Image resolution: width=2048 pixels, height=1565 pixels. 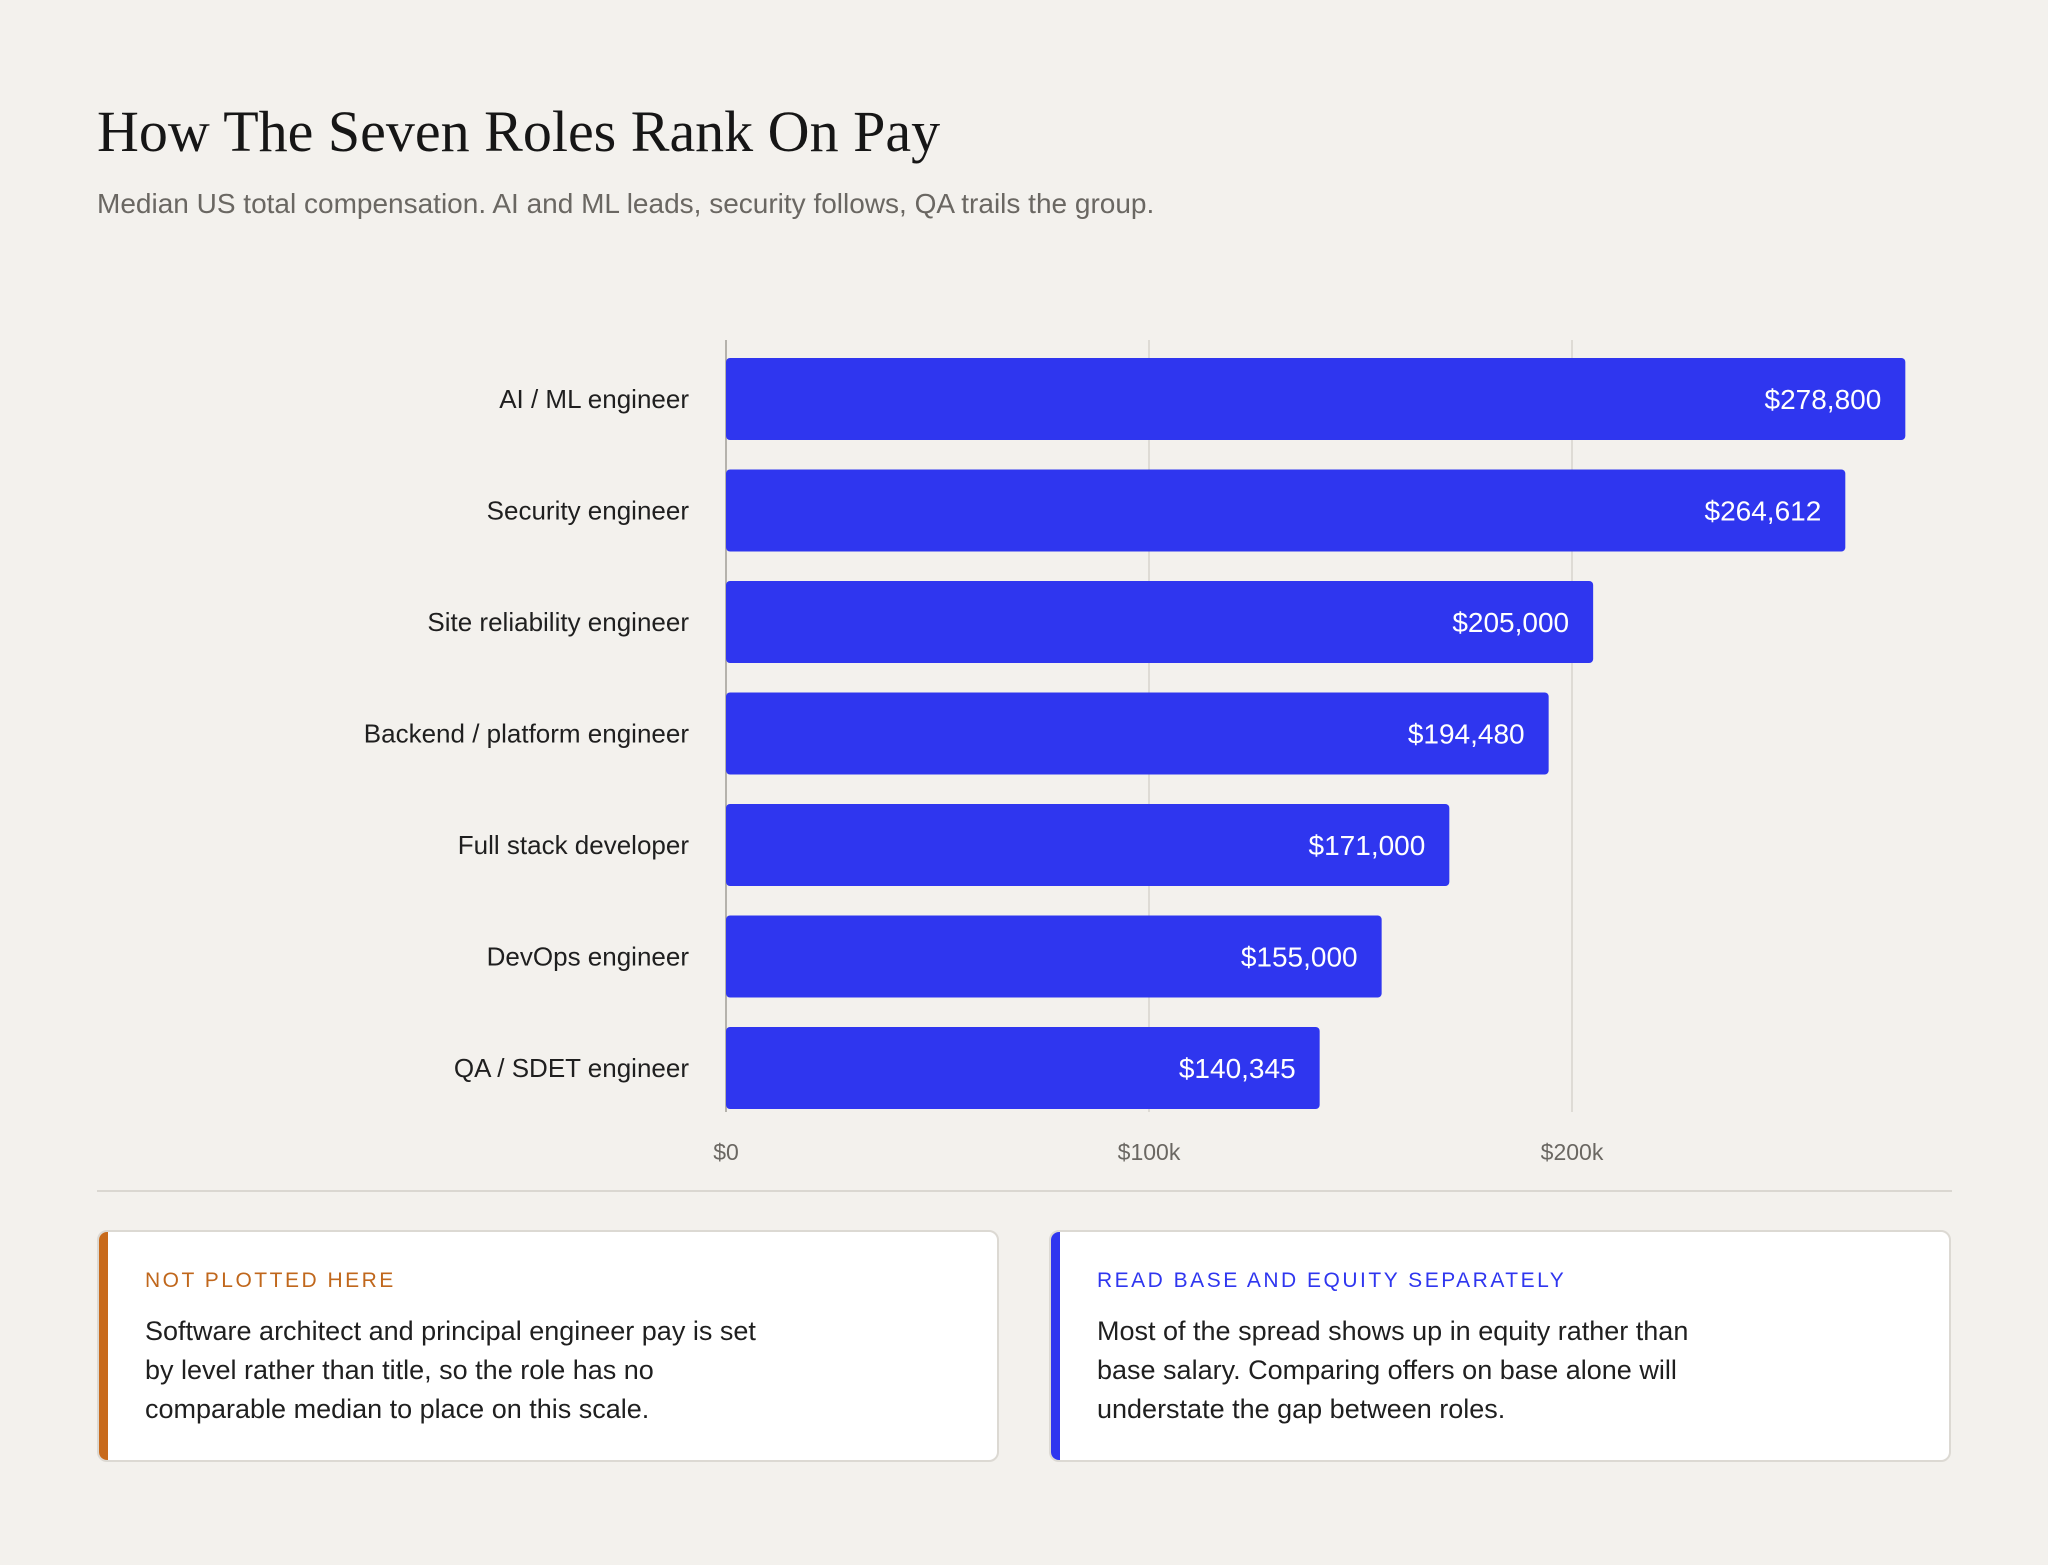 What do you see at coordinates (1299, 957) in the screenshot?
I see `bar-value-label: $155,000` at bounding box center [1299, 957].